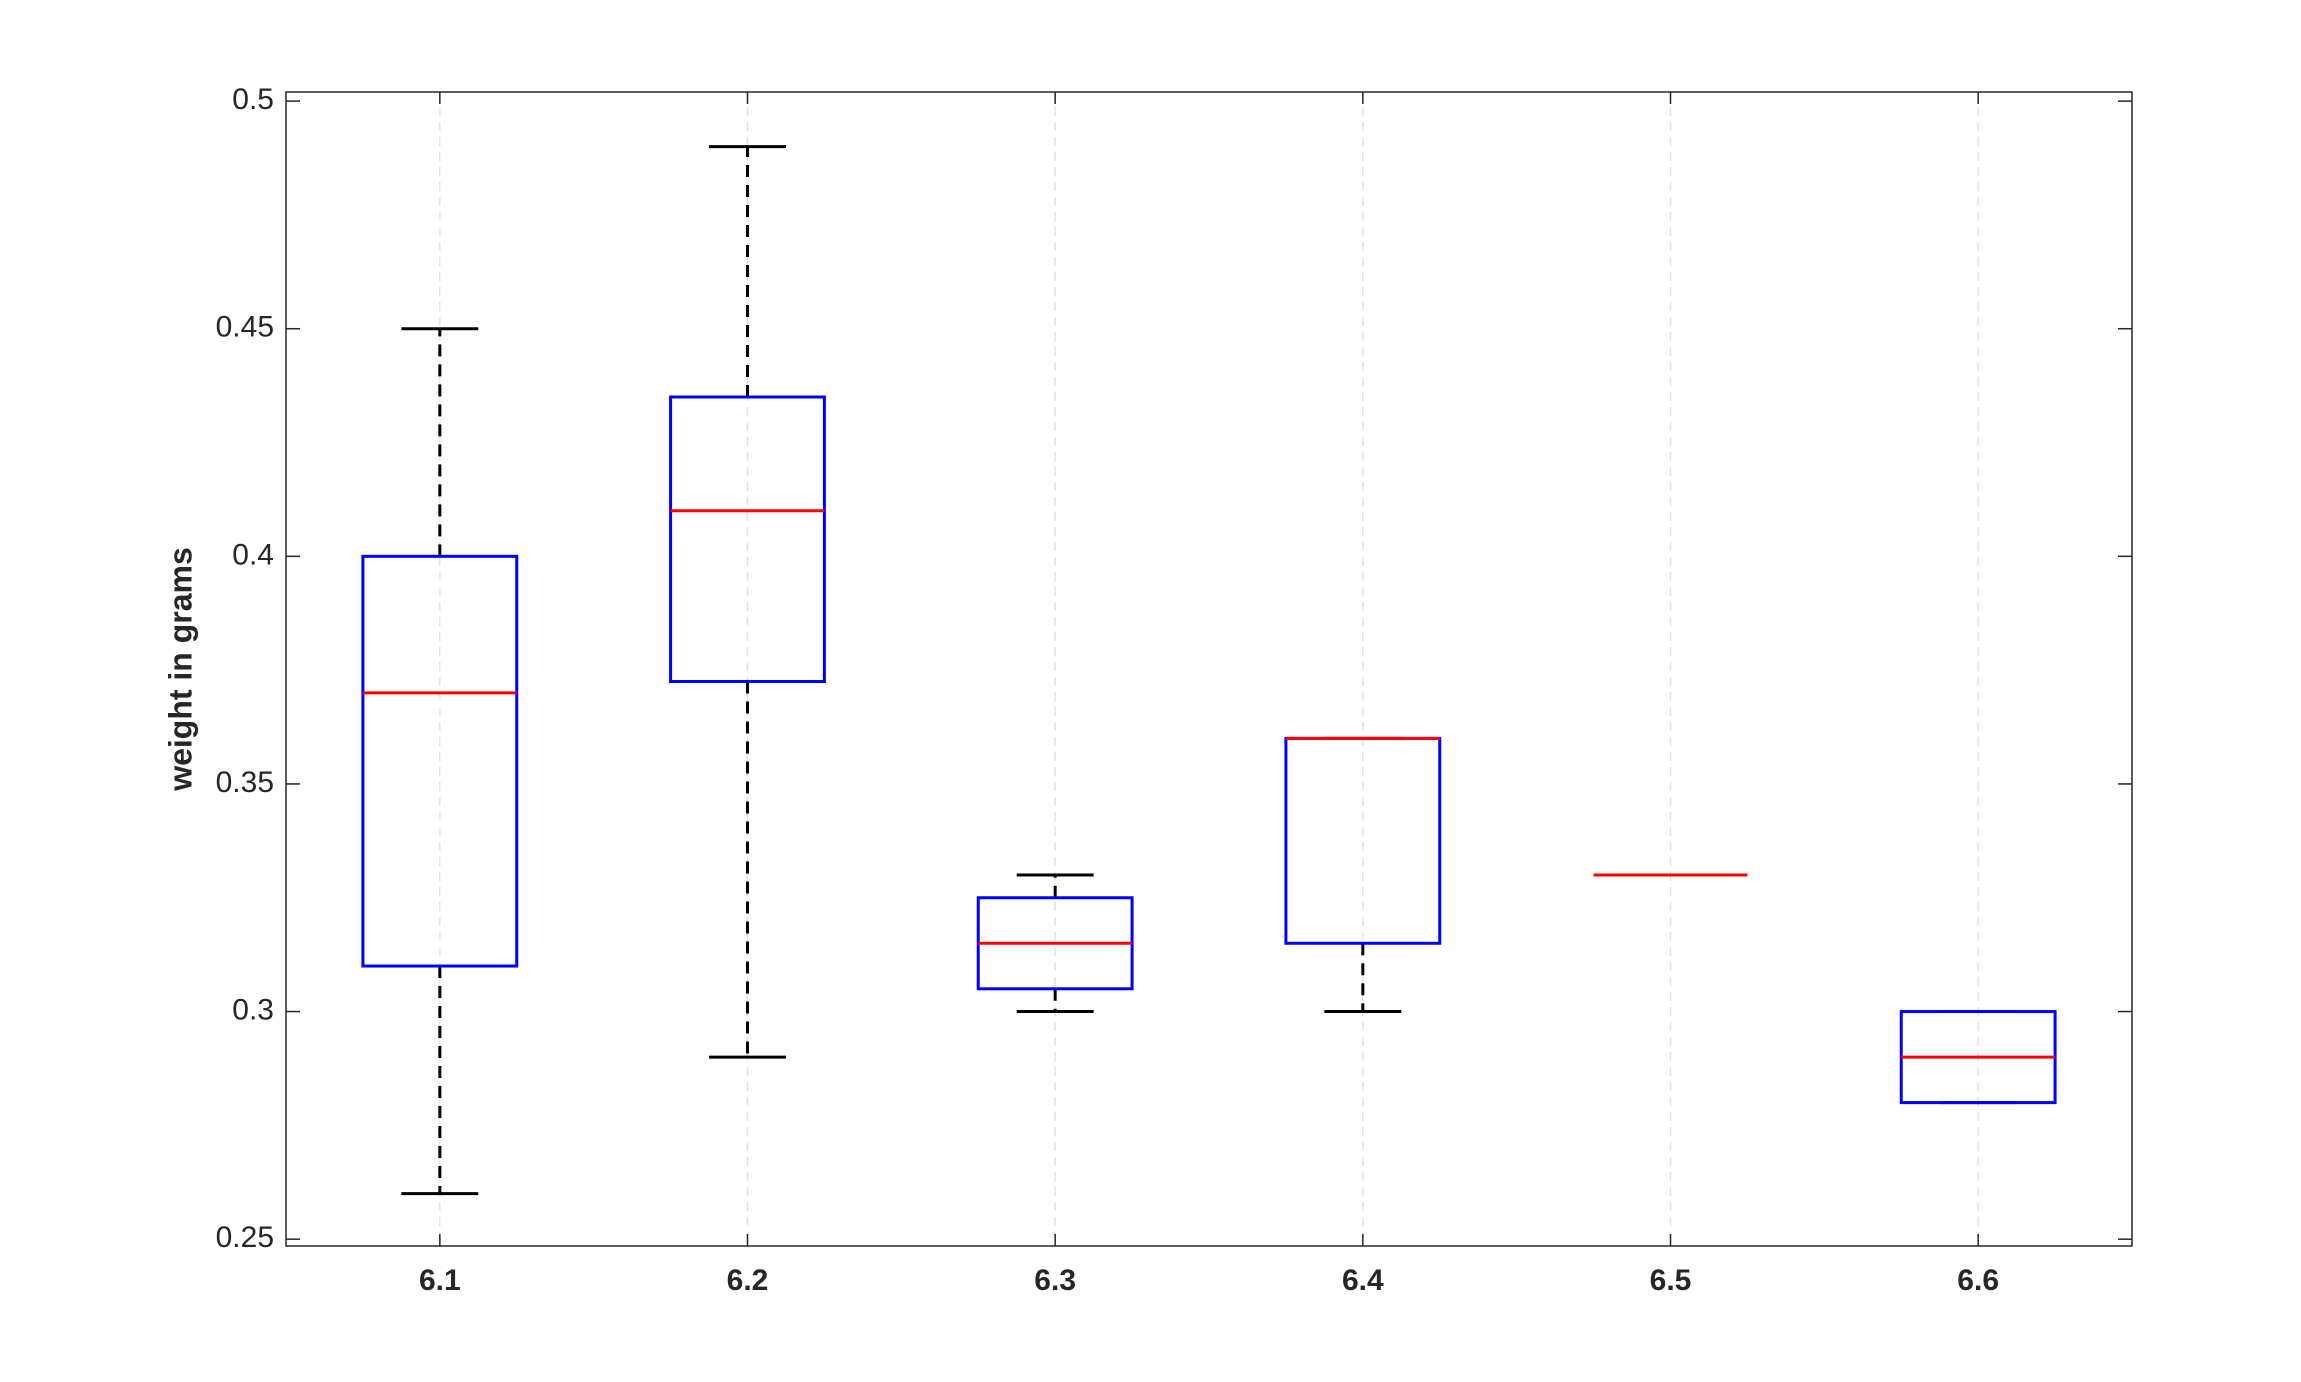  What do you see at coordinates (253, 99) in the screenshot?
I see `y-tick-label: 0.5` at bounding box center [253, 99].